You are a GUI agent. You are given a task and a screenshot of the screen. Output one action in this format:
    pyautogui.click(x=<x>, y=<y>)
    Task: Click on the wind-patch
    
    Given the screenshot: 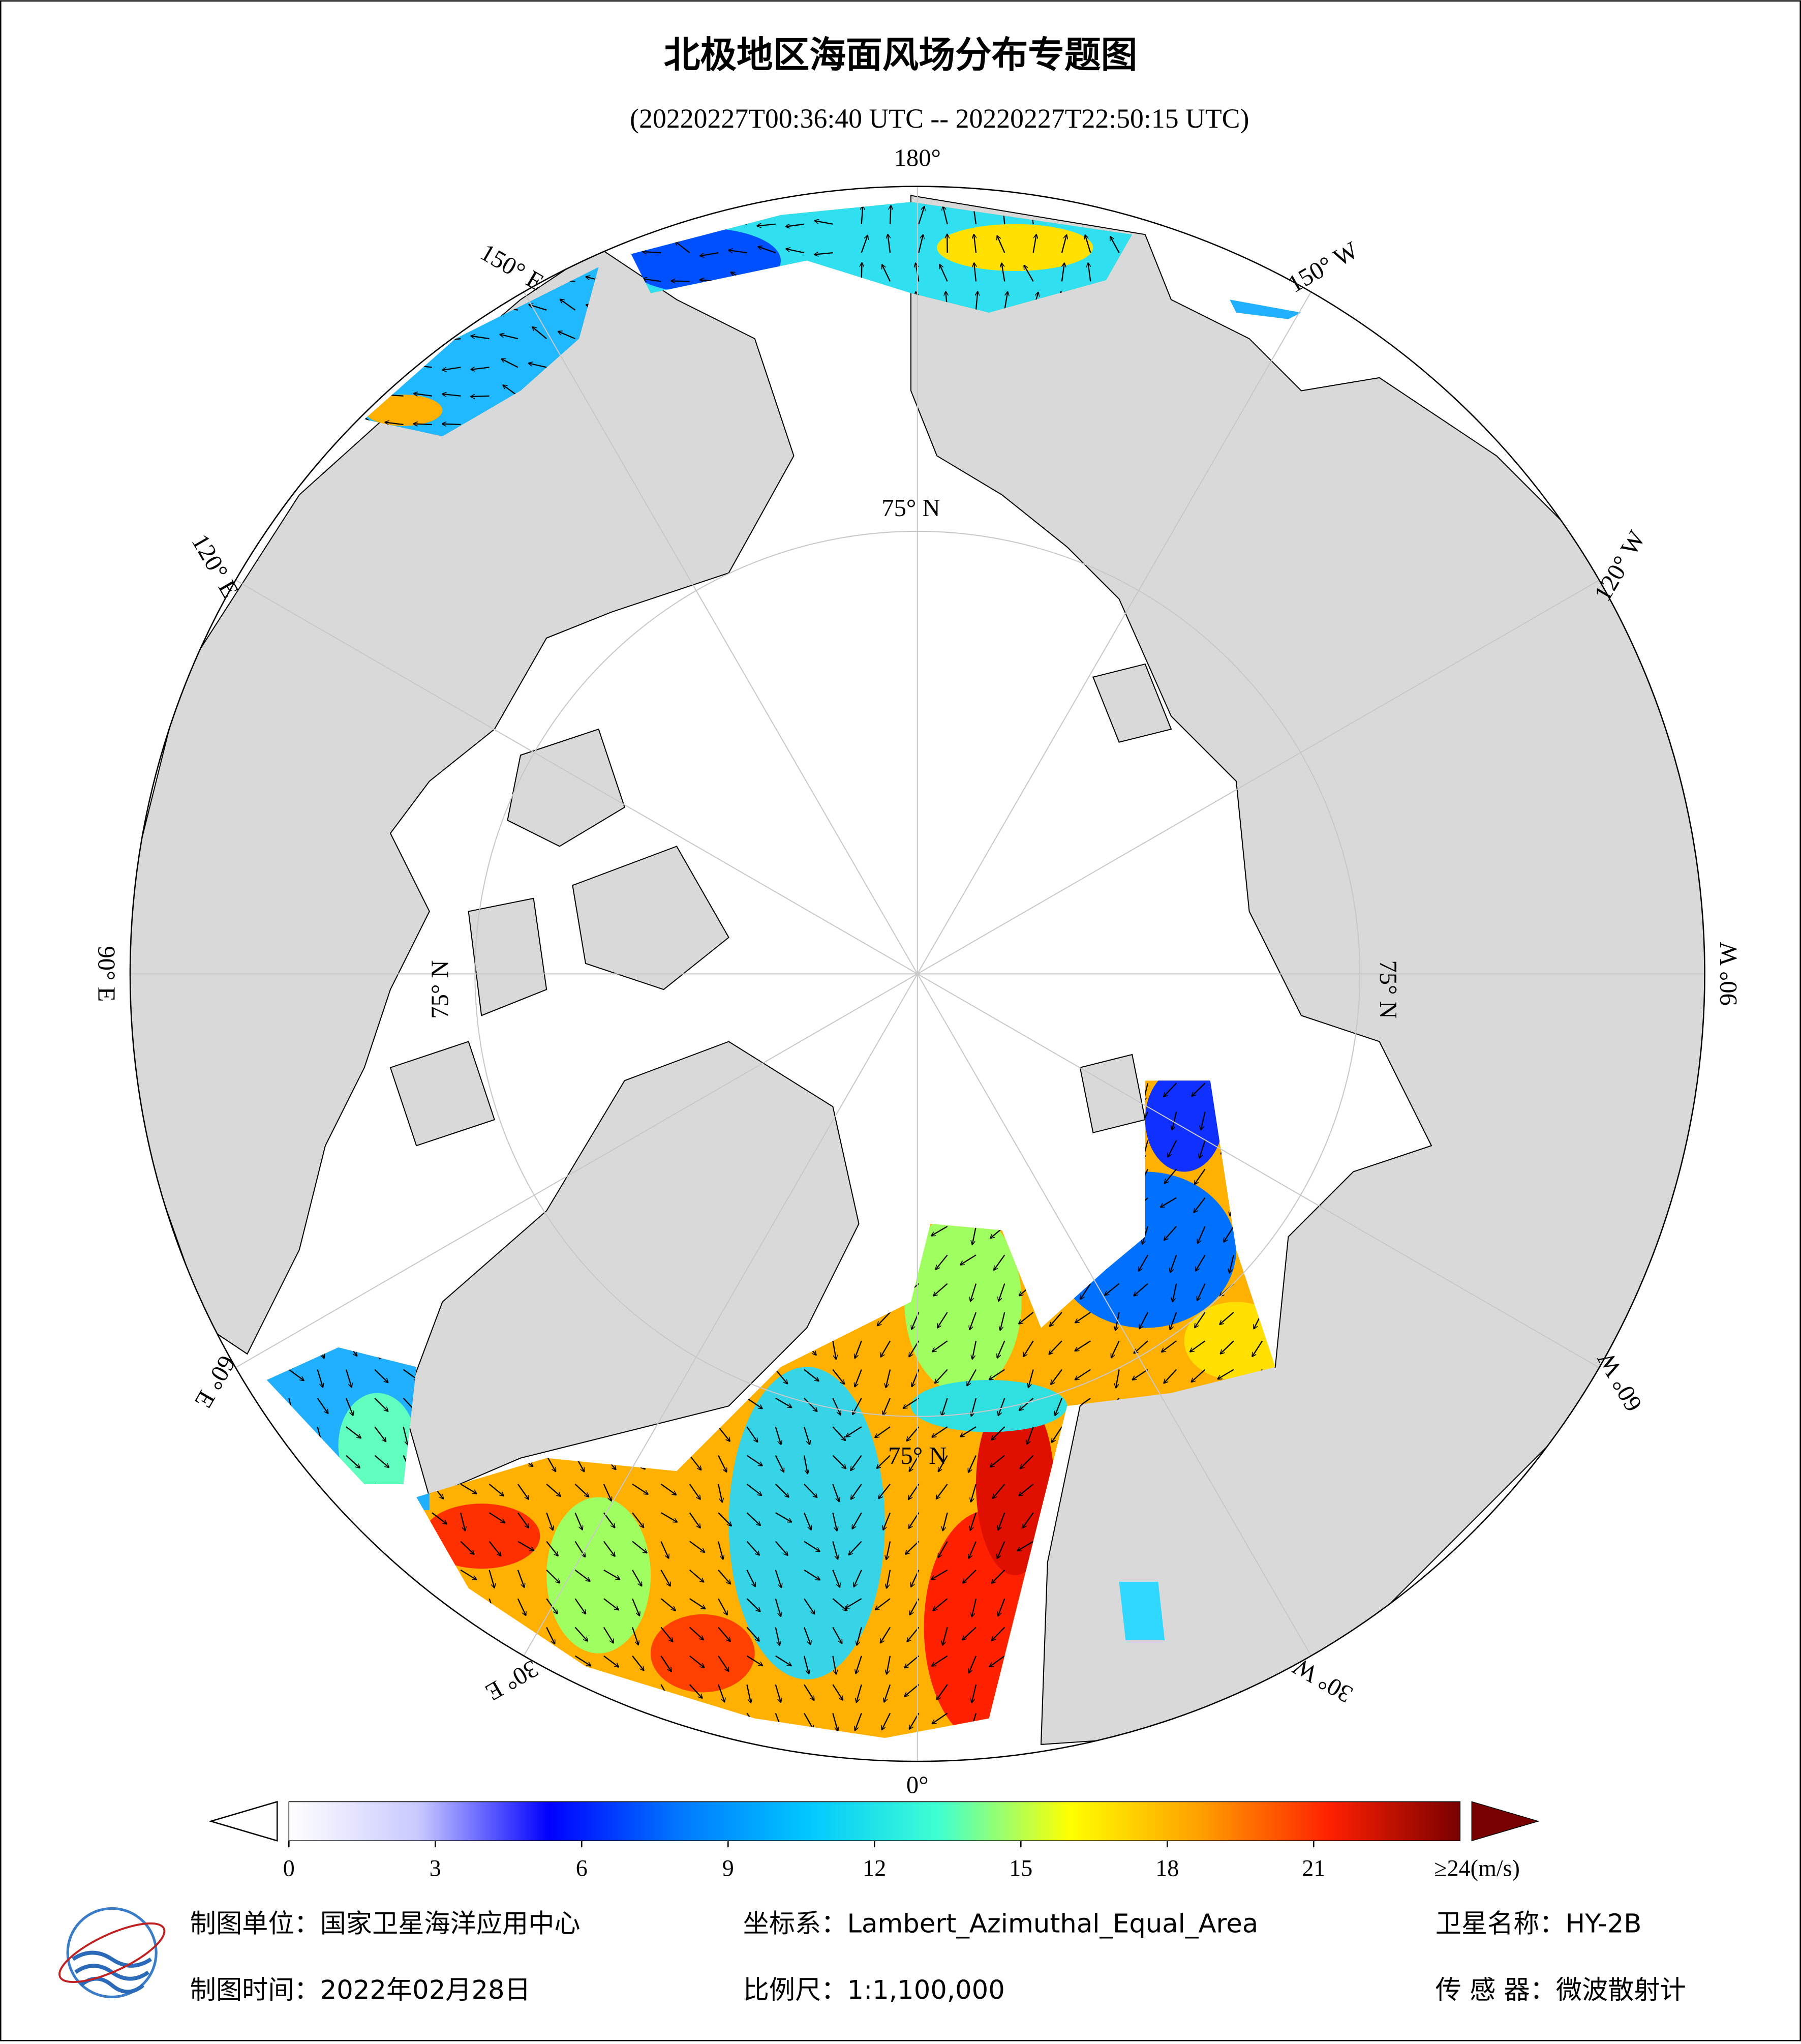 What is the action you would take?
    pyautogui.click(x=1142, y=1611)
    